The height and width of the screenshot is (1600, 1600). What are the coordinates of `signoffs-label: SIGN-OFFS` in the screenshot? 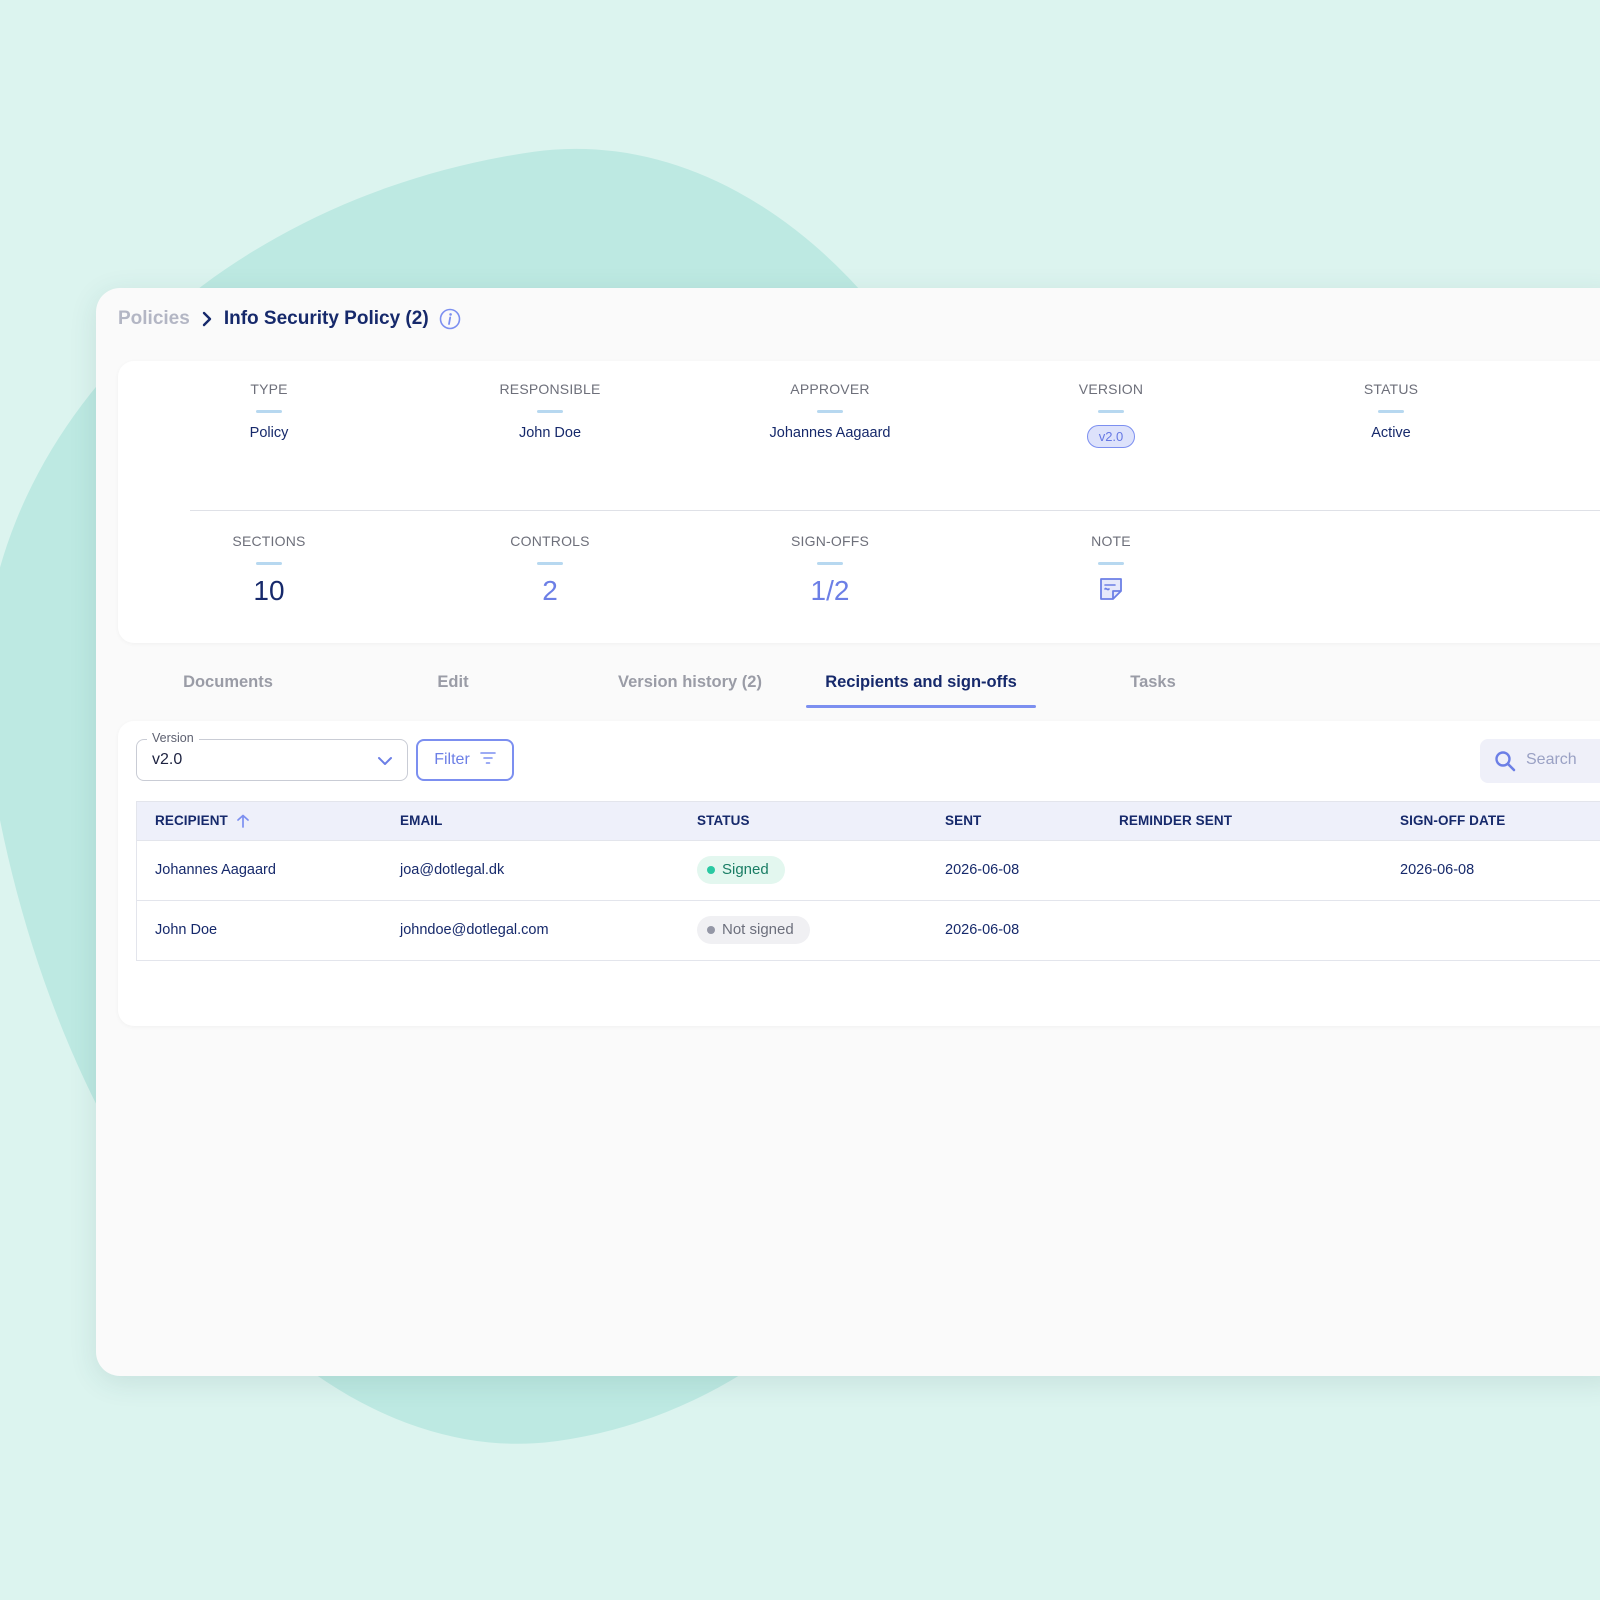 It's located at (830, 541).